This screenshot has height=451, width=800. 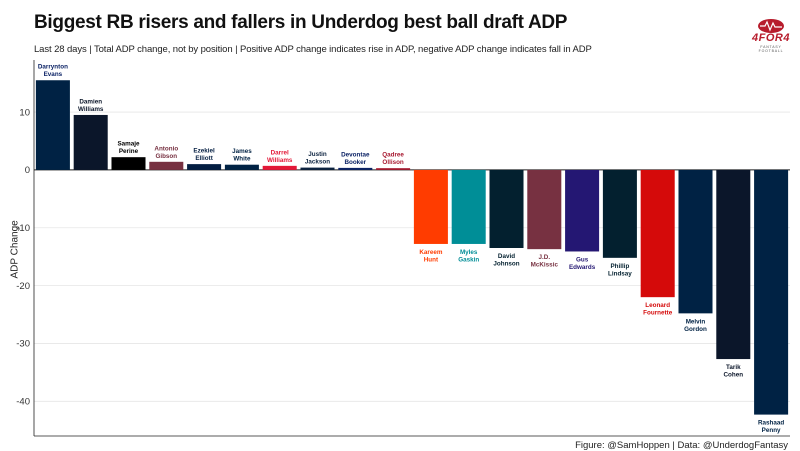 I want to click on y-tick-label: -30, so click(x=23, y=344).